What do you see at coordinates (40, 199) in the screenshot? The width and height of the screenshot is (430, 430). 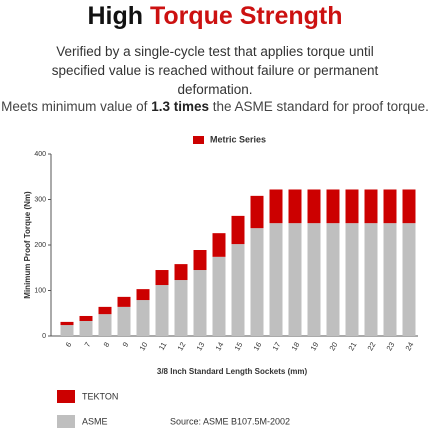 I see `y-tick-label: 300` at bounding box center [40, 199].